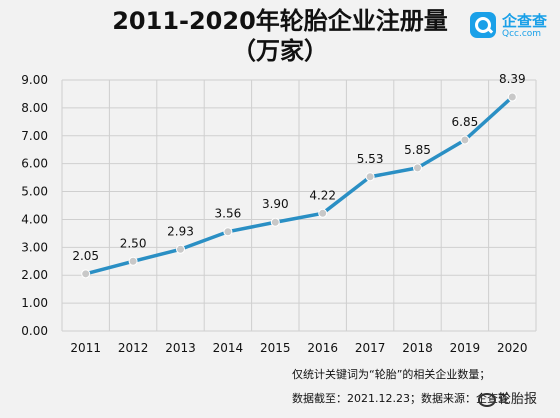 The image size is (560, 418). What do you see at coordinates (465, 122) in the screenshot?
I see `data-label: 6.85` at bounding box center [465, 122].